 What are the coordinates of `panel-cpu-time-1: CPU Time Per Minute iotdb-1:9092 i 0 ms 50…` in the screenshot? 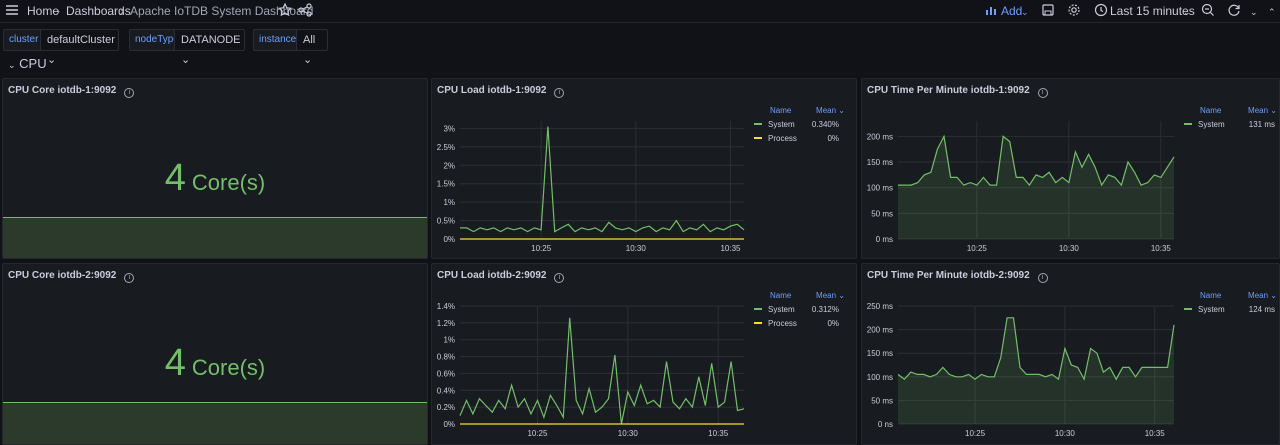 It's located at (1070, 168).